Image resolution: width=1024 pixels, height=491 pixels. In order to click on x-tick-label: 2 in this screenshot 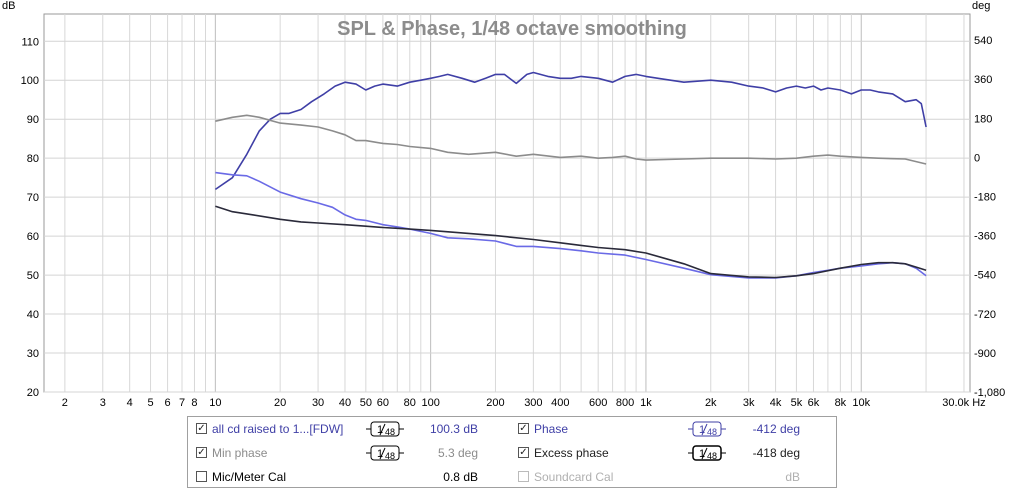, I will do `click(65, 403)`.